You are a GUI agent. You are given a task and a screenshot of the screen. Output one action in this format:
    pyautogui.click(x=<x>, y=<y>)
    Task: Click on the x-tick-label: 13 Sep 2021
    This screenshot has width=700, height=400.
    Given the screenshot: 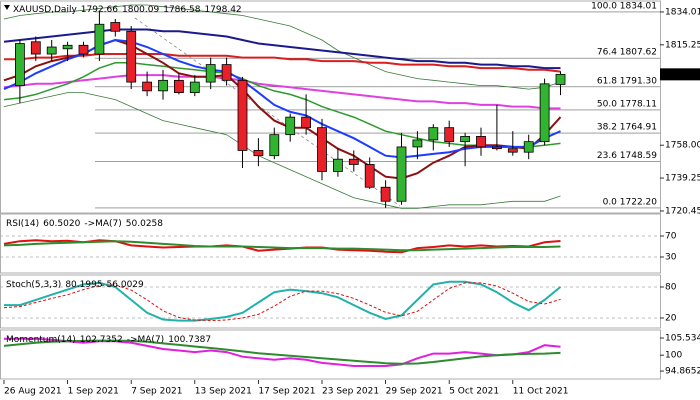 What is the action you would take?
    pyautogui.click(x=223, y=392)
    